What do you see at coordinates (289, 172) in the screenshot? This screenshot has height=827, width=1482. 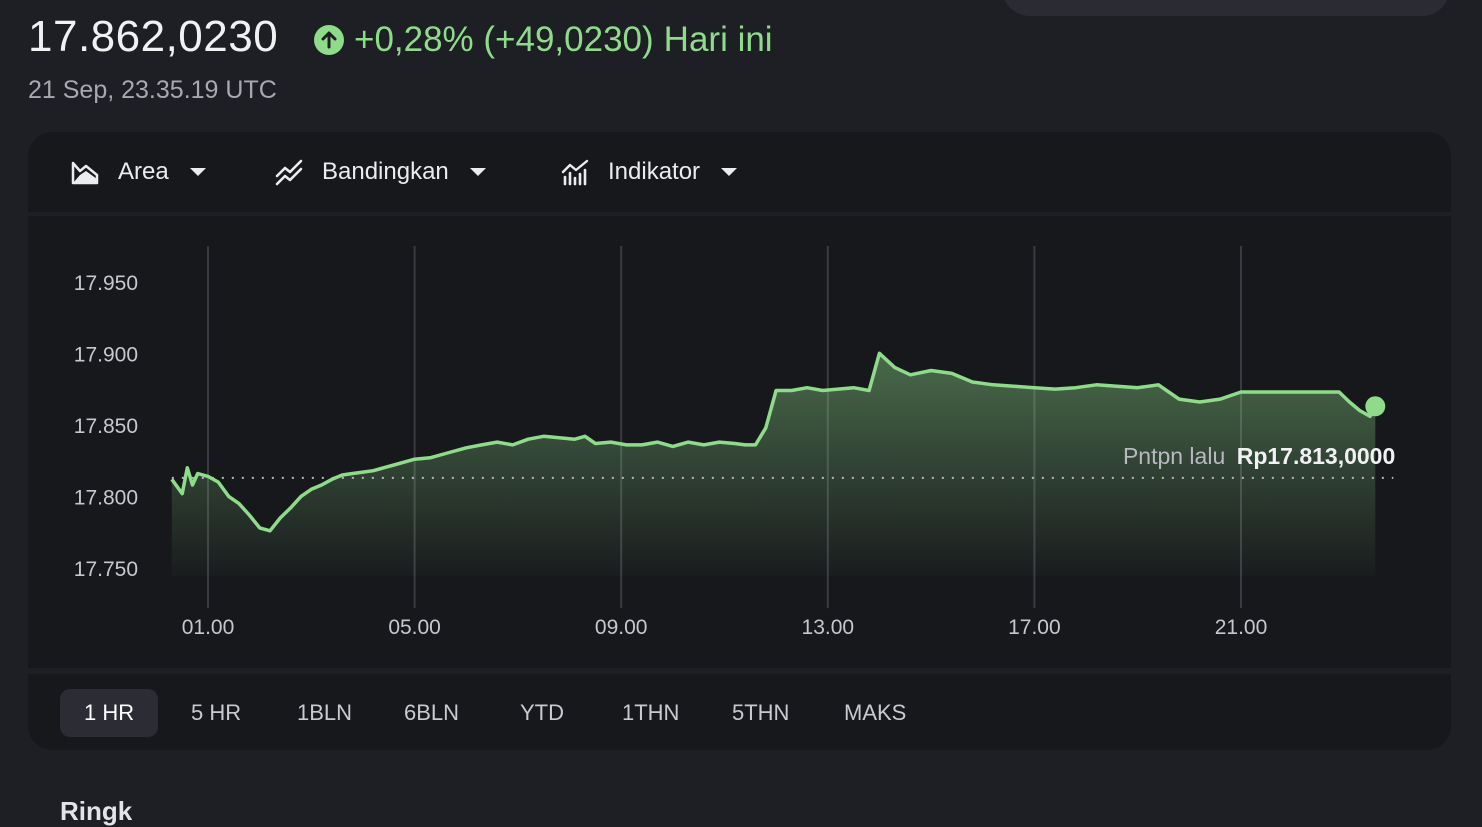 I see `compare-icon` at bounding box center [289, 172].